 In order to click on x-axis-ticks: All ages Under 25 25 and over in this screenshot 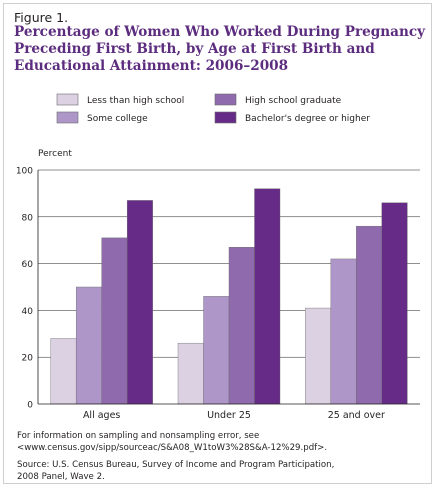, I will do `click(234, 415)`.